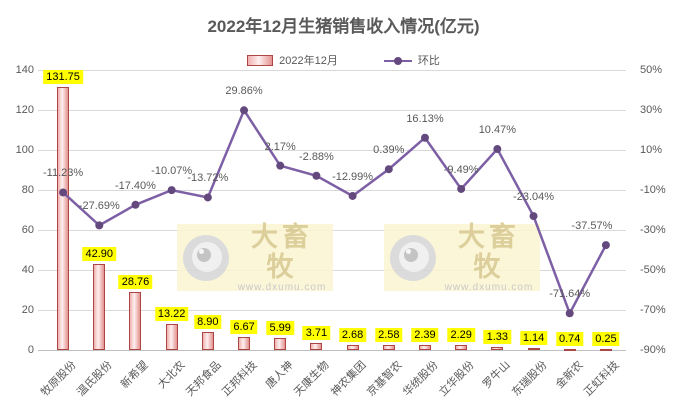 Image resolution: width=687 pixels, height=408 pixels. What do you see at coordinates (316, 156) in the screenshot?
I see `line-point-label: -2.88%` at bounding box center [316, 156].